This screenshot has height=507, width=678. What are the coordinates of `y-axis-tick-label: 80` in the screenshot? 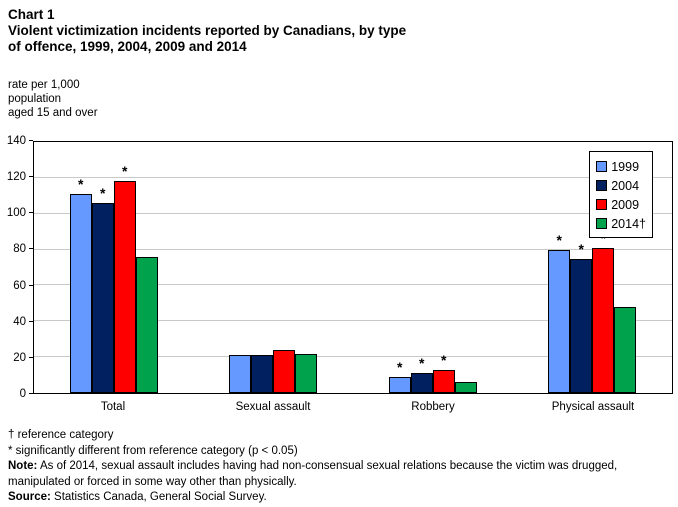 It's located at (19, 249).